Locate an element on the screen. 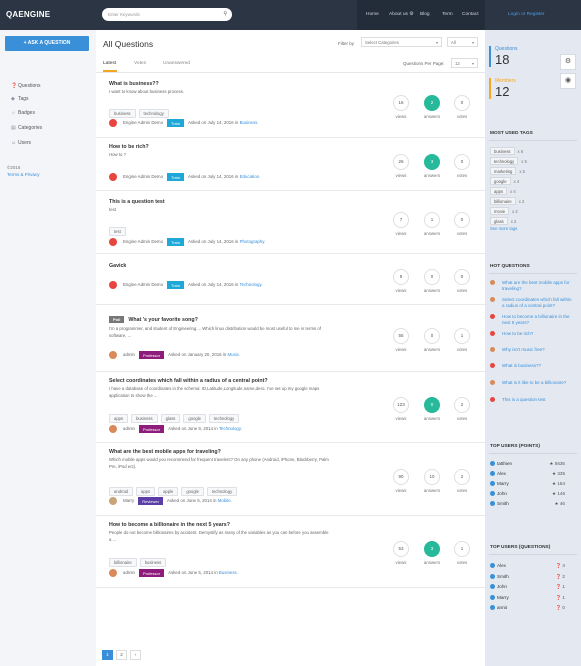 This screenshot has height=666, width=581. tag-chip: billionaire is located at coordinates (123, 562).